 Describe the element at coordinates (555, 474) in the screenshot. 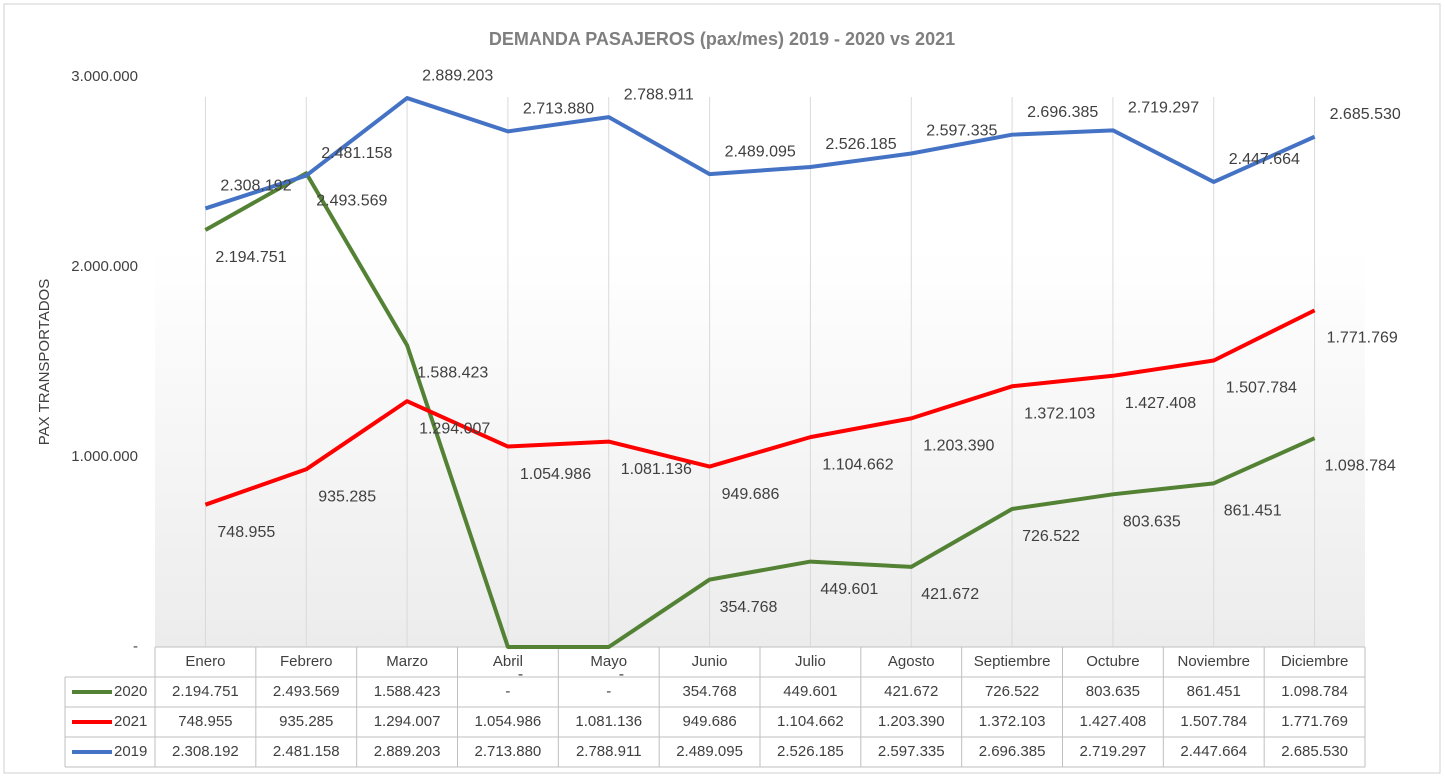

I see `data-label: 1.054.986` at that location.